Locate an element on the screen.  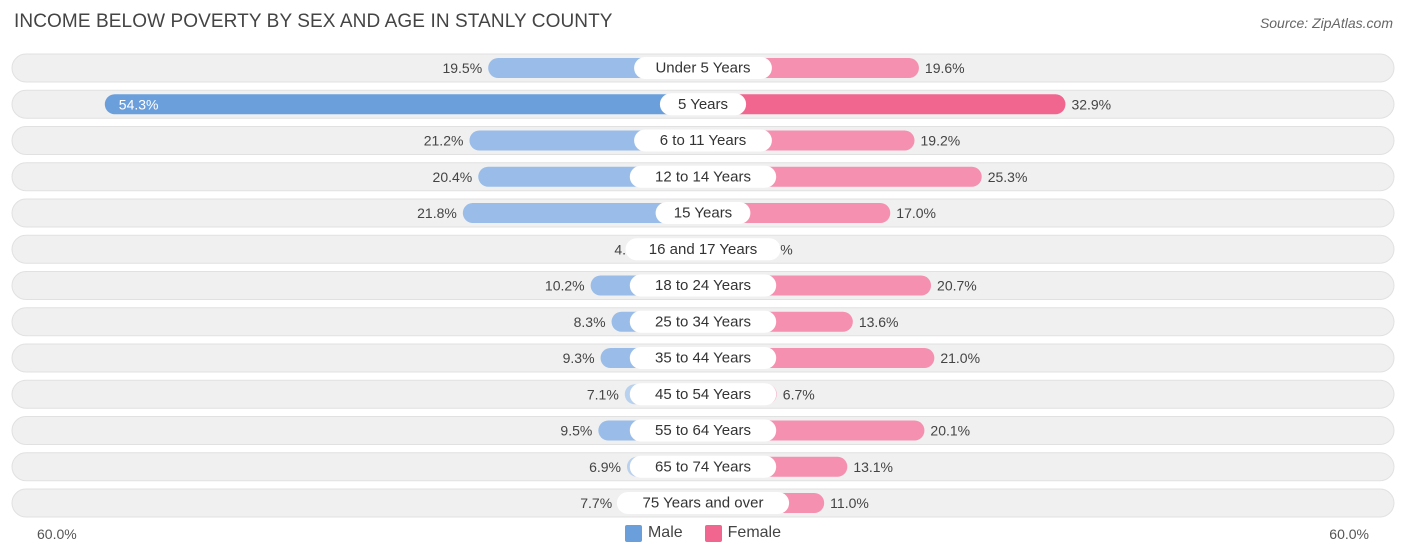
category-label: 16 and 17 Years is located at coordinates (703, 249).